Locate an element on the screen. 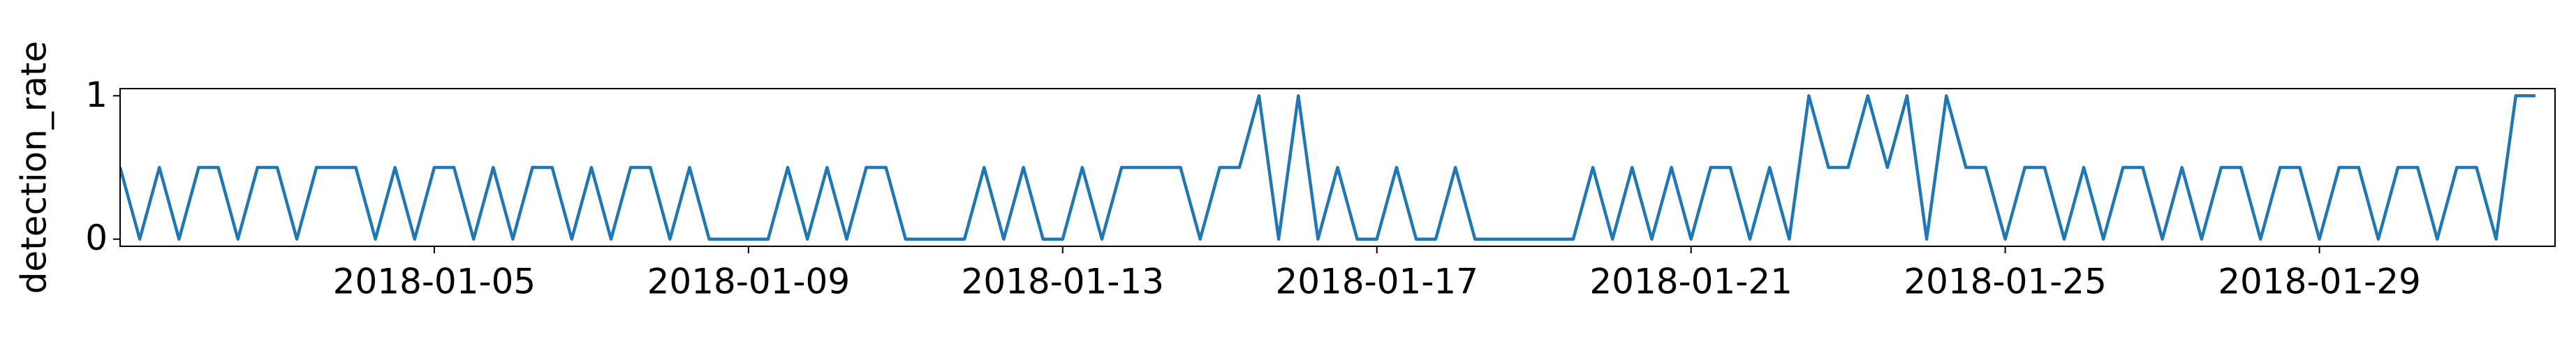  x-tick-label: 2018-01-13 is located at coordinates (1063, 282).